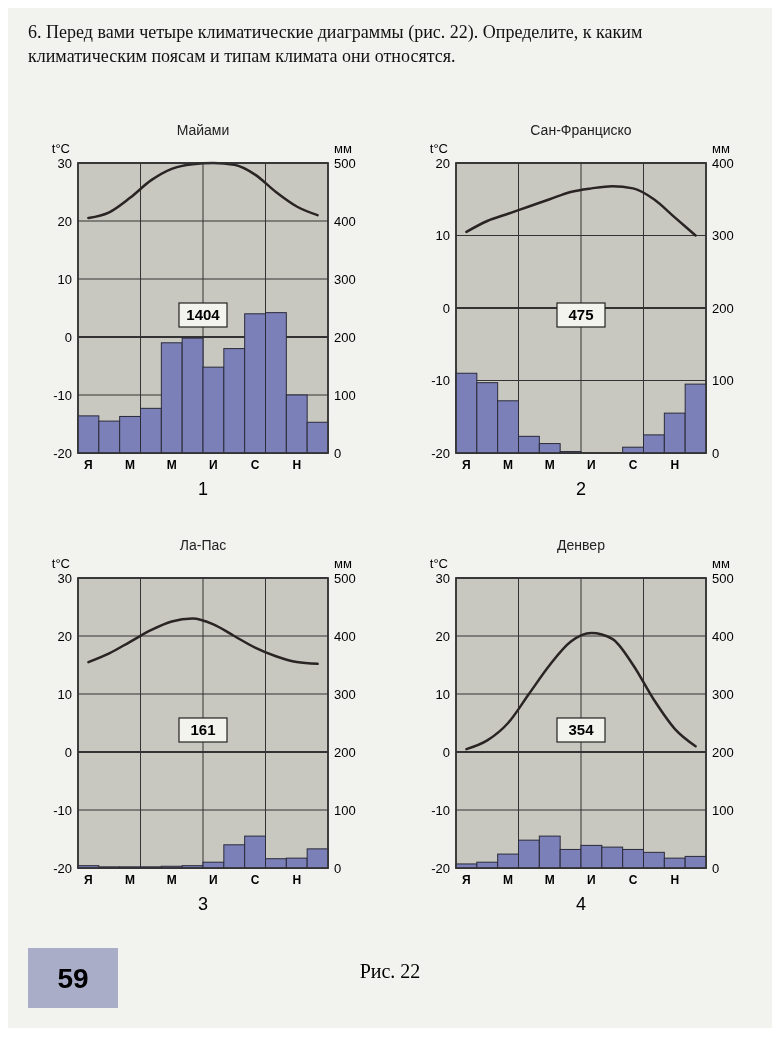 This screenshot has height=1040, width=780. I want to click on text: Рис. 22, so click(390, 971).